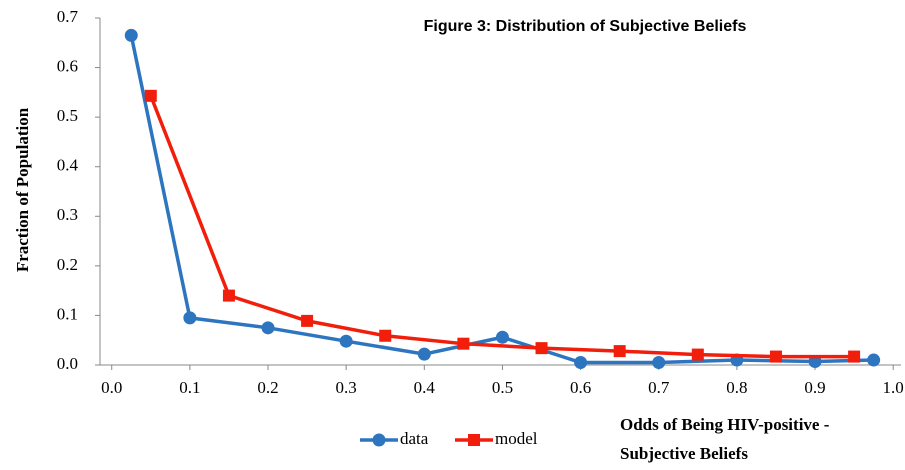  Describe the element at coordinates (67, 313) in the screenshot. I see `y-tick-label: 0.1` at that location.